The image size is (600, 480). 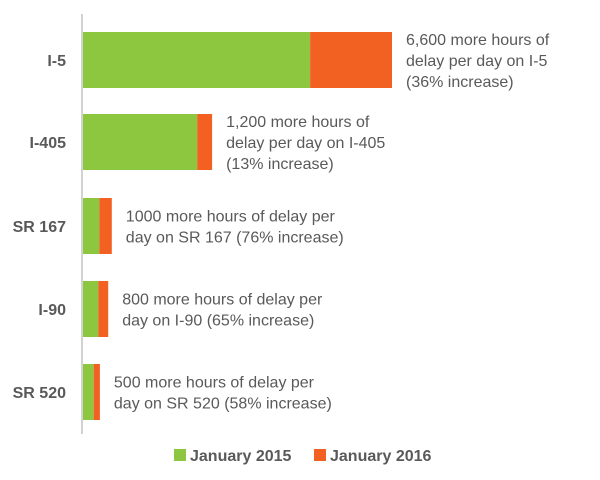 What do you see at coordinates (197, 60) in the screenshot?
I see `bar-i-5-jan2015` at bounding box center [197, 60].